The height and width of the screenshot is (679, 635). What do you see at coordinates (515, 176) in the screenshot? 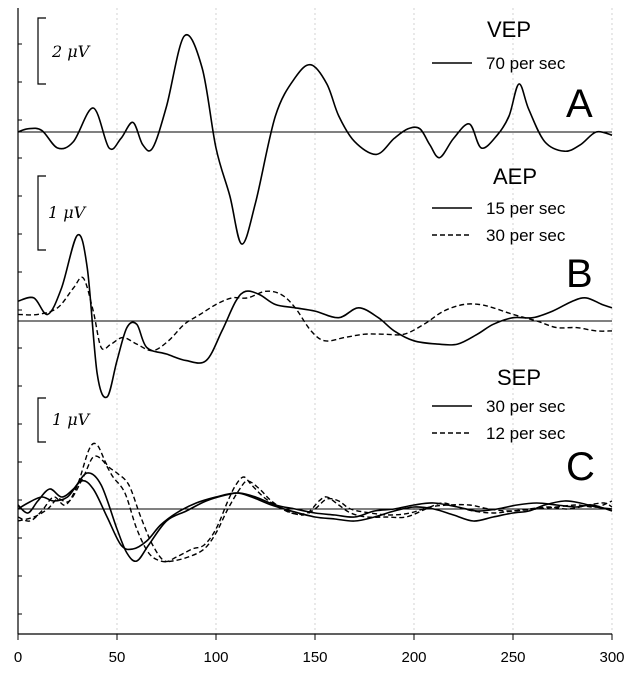
I see `panel-title: AEP` at bounding box center [515, 176].